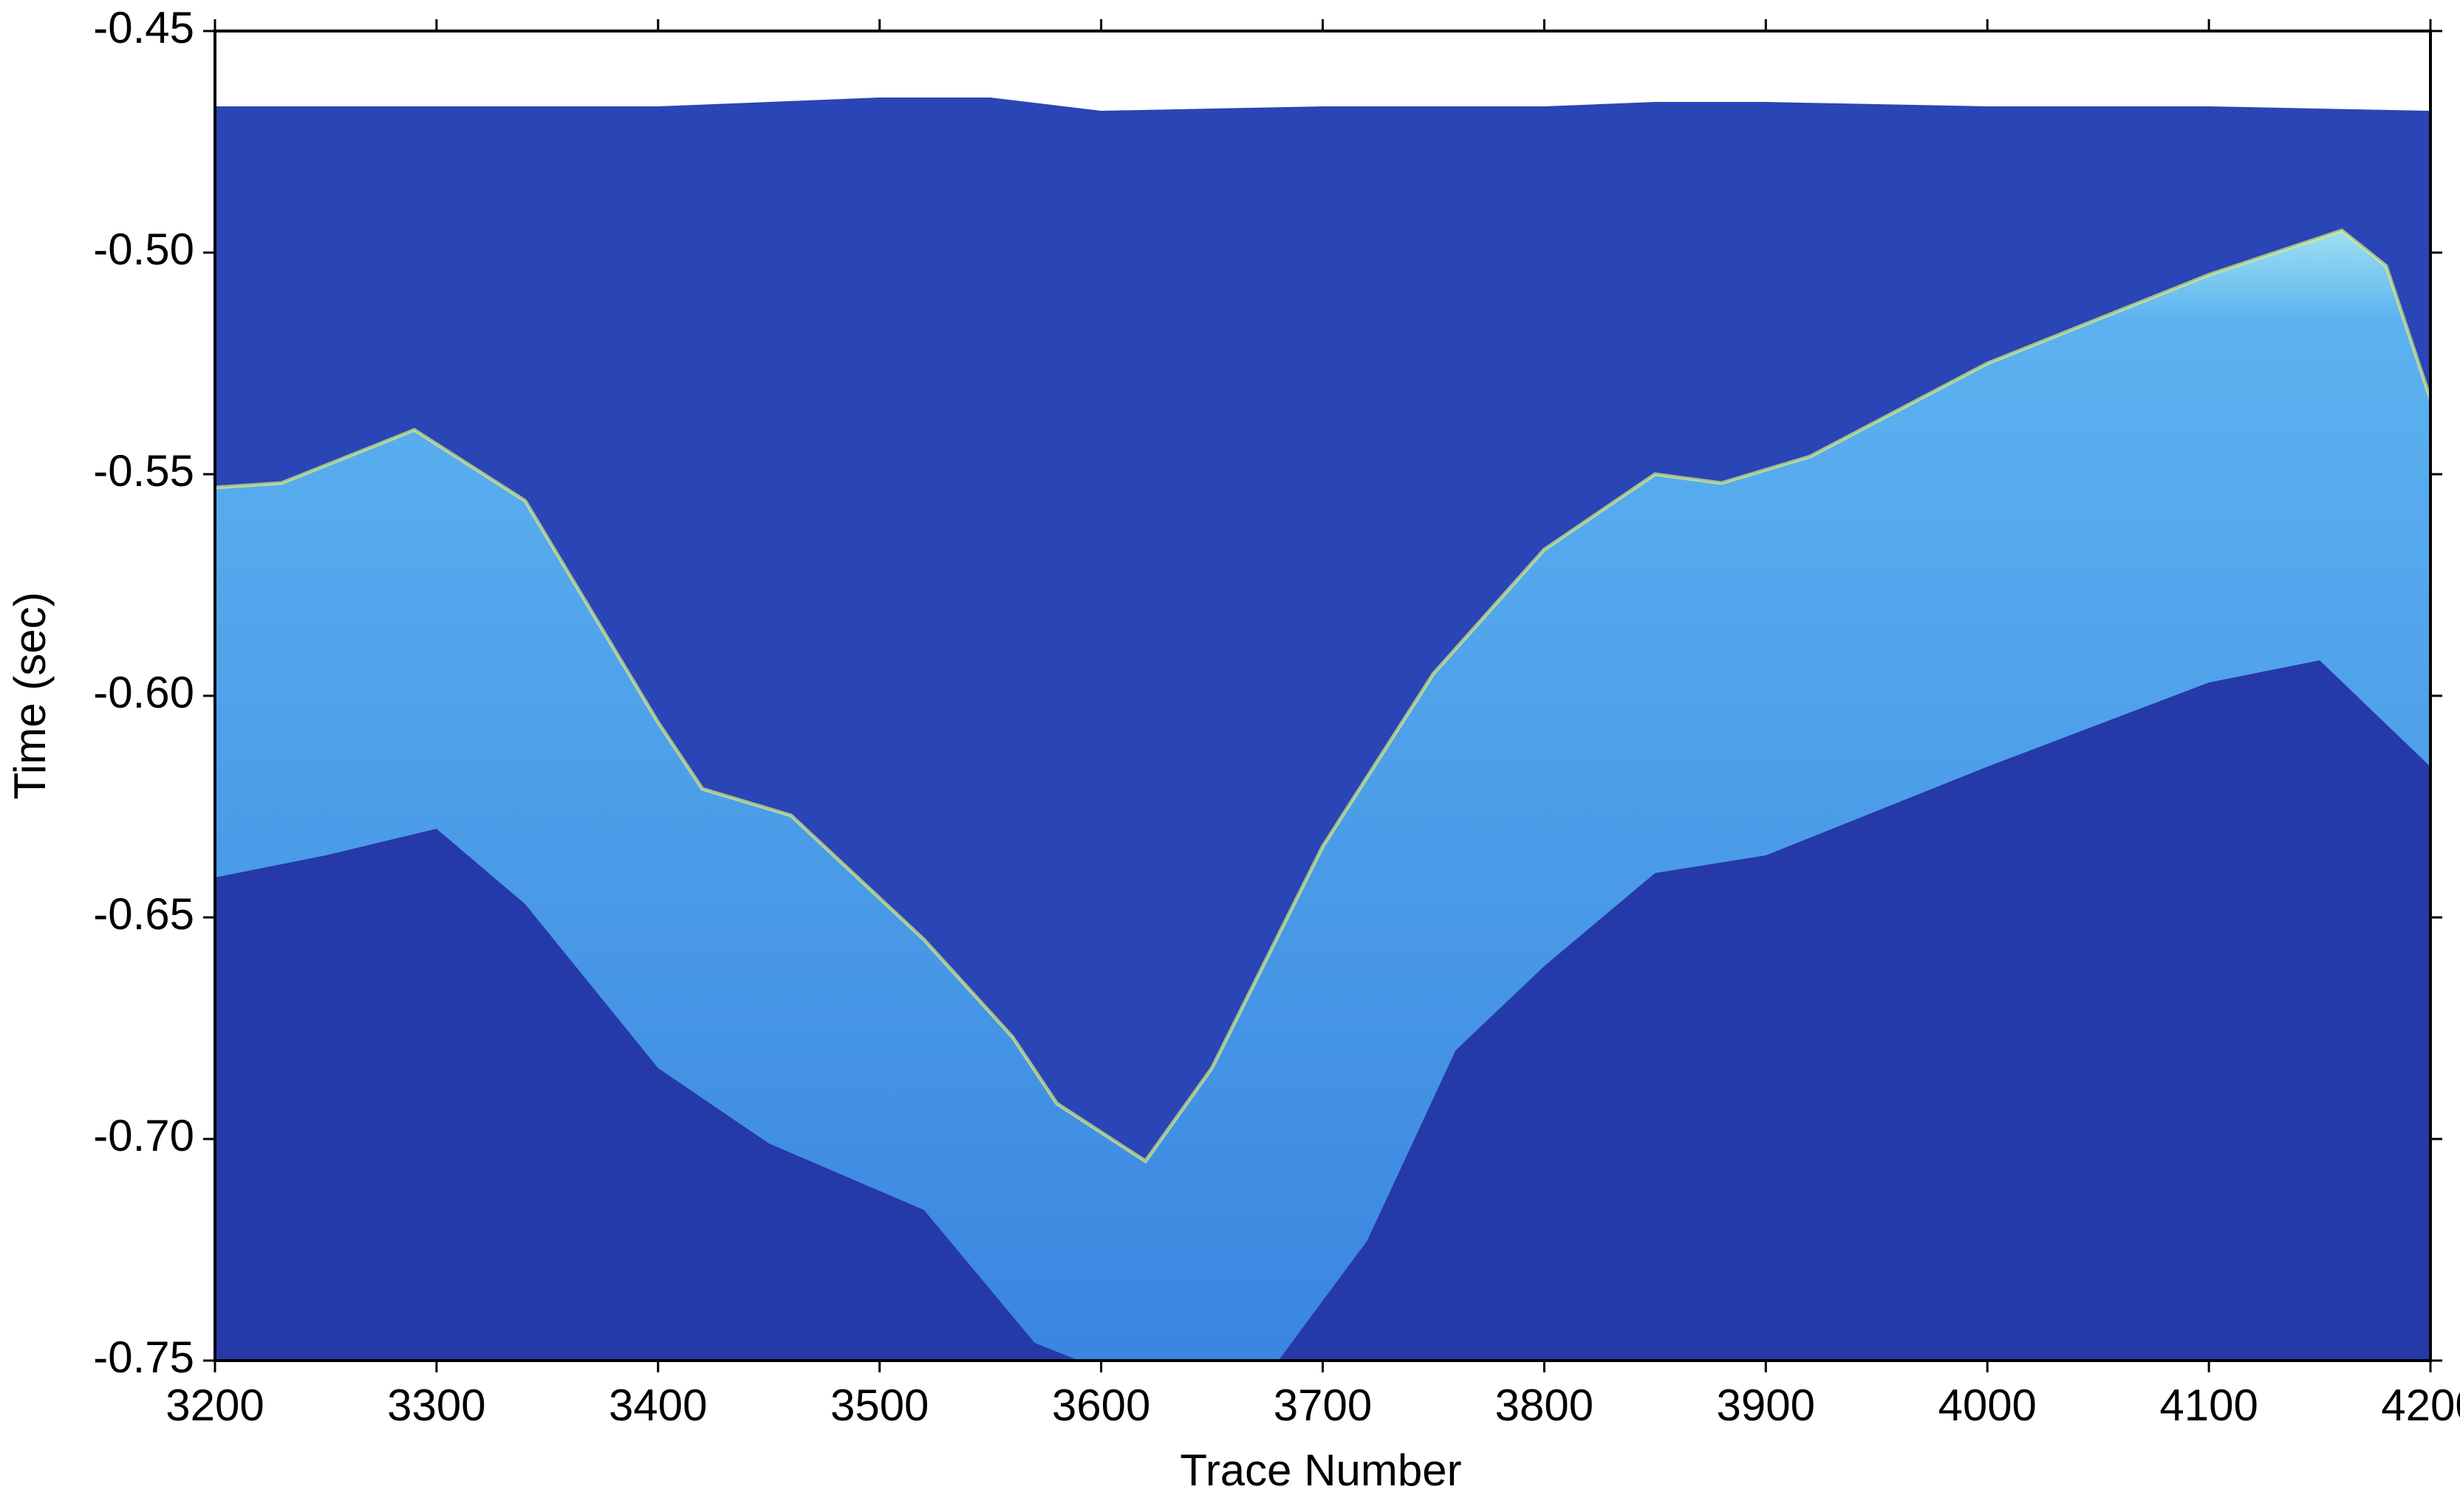 Image resolution: width=2460 pixels, height=1512 pixels. Describe the element at coordinates (1322, 71) in the screenshot. I see `series-area` at that location.